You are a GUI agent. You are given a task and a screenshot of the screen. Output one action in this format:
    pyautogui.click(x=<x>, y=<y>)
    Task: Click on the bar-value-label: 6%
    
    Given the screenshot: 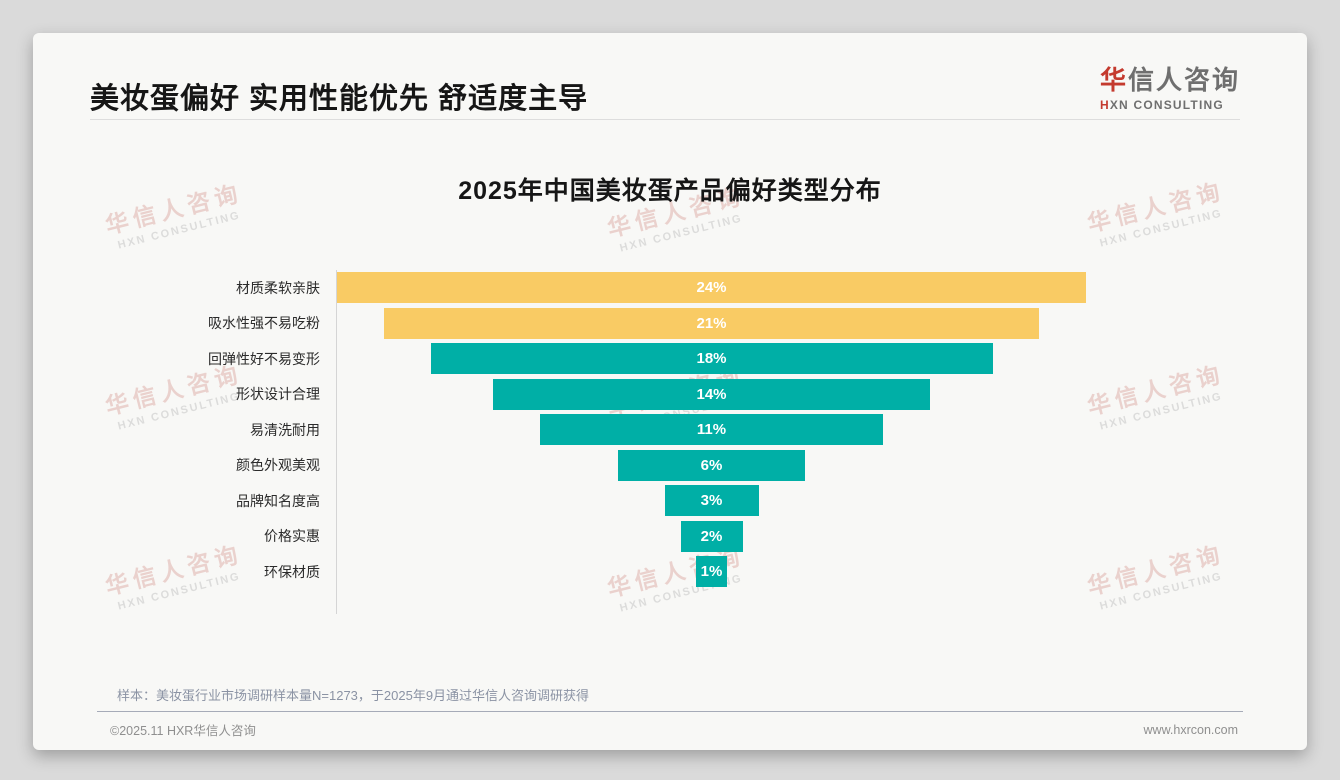 What is the action you would take?
    pyautogui.click(x=711, y=465)
    